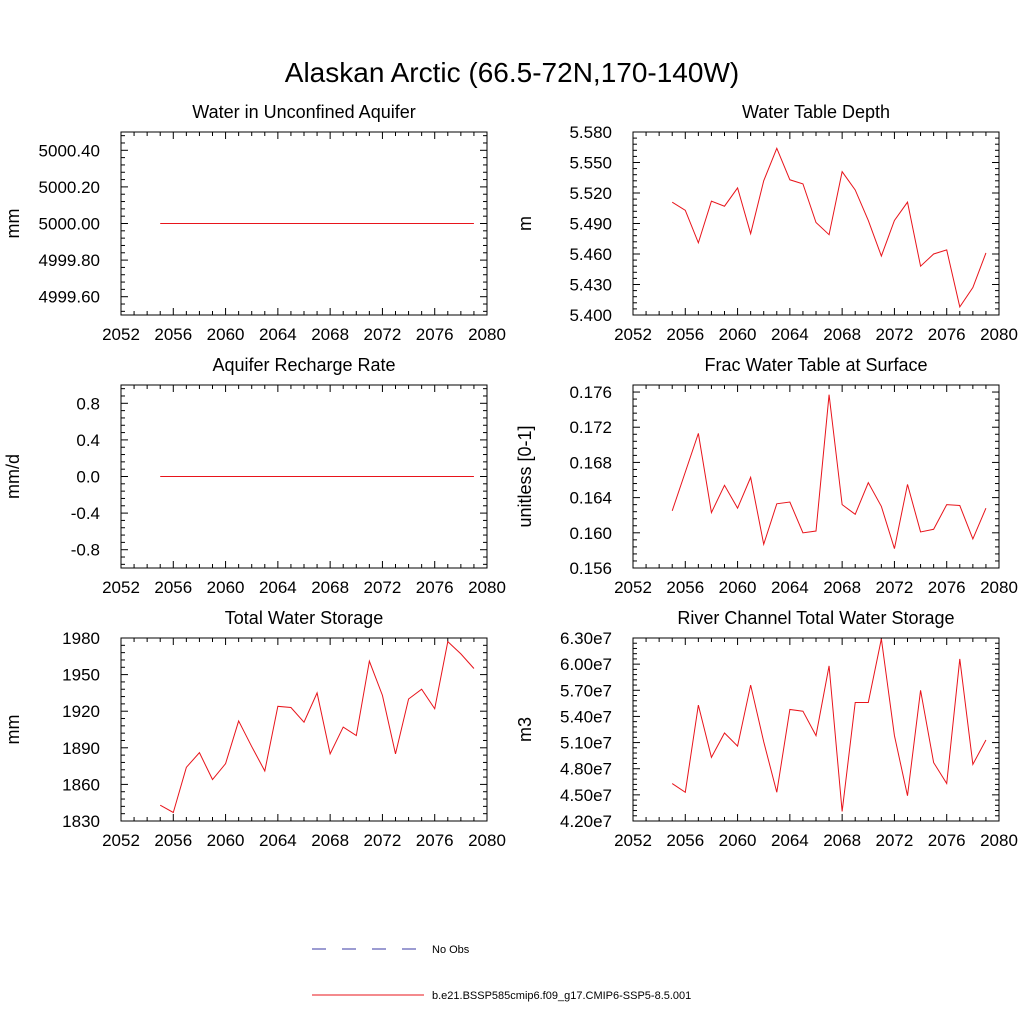 This screenshot has height=1024, width=1024. Describe the element at coordinates (815, 618) in the screenshot. I see `panel-title: River Channel Total Water Storage` at that location.